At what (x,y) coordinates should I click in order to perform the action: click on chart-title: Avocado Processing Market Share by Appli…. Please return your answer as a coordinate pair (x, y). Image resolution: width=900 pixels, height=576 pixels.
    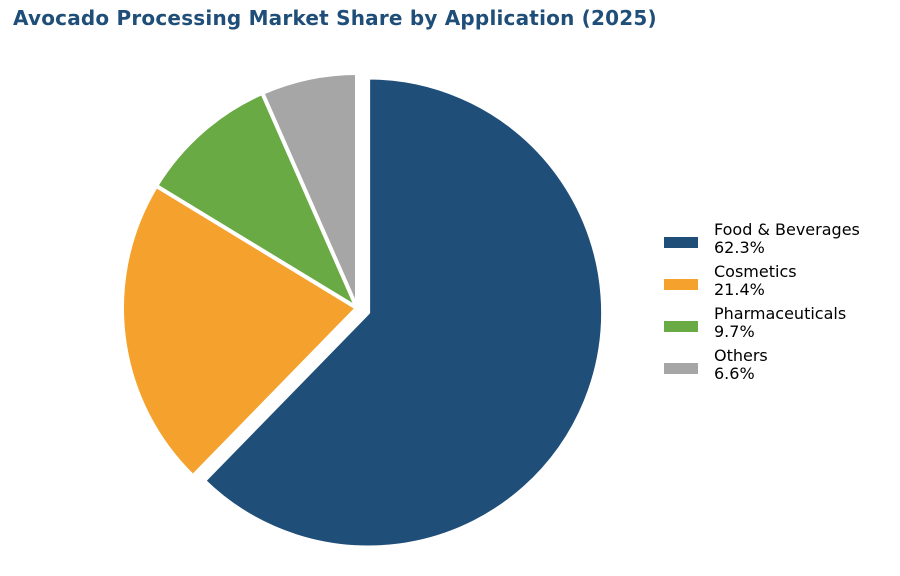
    Looking at the image, I should click on (335, 18).